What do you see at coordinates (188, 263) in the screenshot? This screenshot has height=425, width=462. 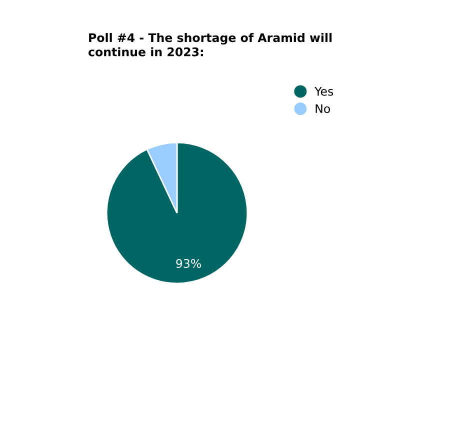 I see `data-label: 93%` at bounding box center [188, 263].